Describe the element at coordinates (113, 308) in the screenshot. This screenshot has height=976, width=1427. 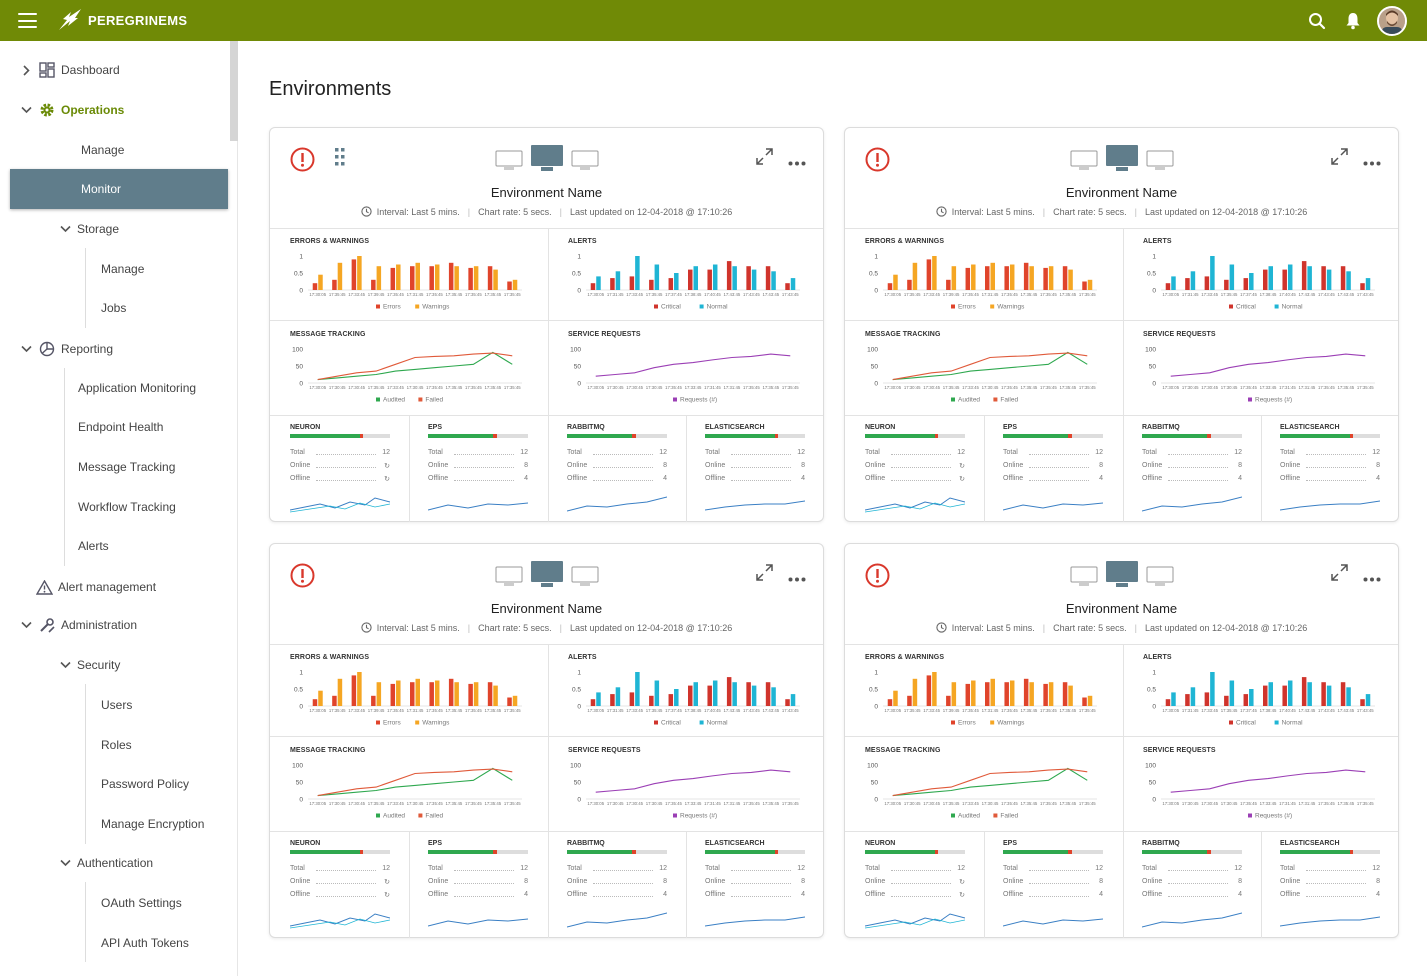
I see `sidebar-item-jobs: Jobs` at that location.